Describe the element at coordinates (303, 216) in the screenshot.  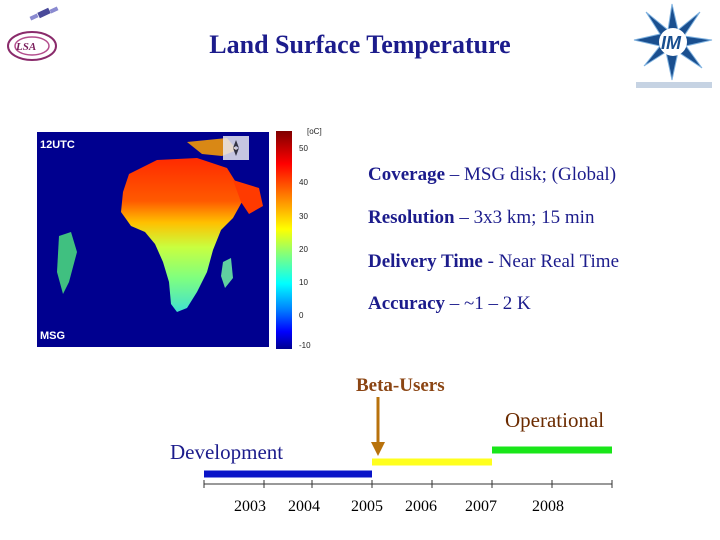
I see `colorbar-tick: 30` at that location.